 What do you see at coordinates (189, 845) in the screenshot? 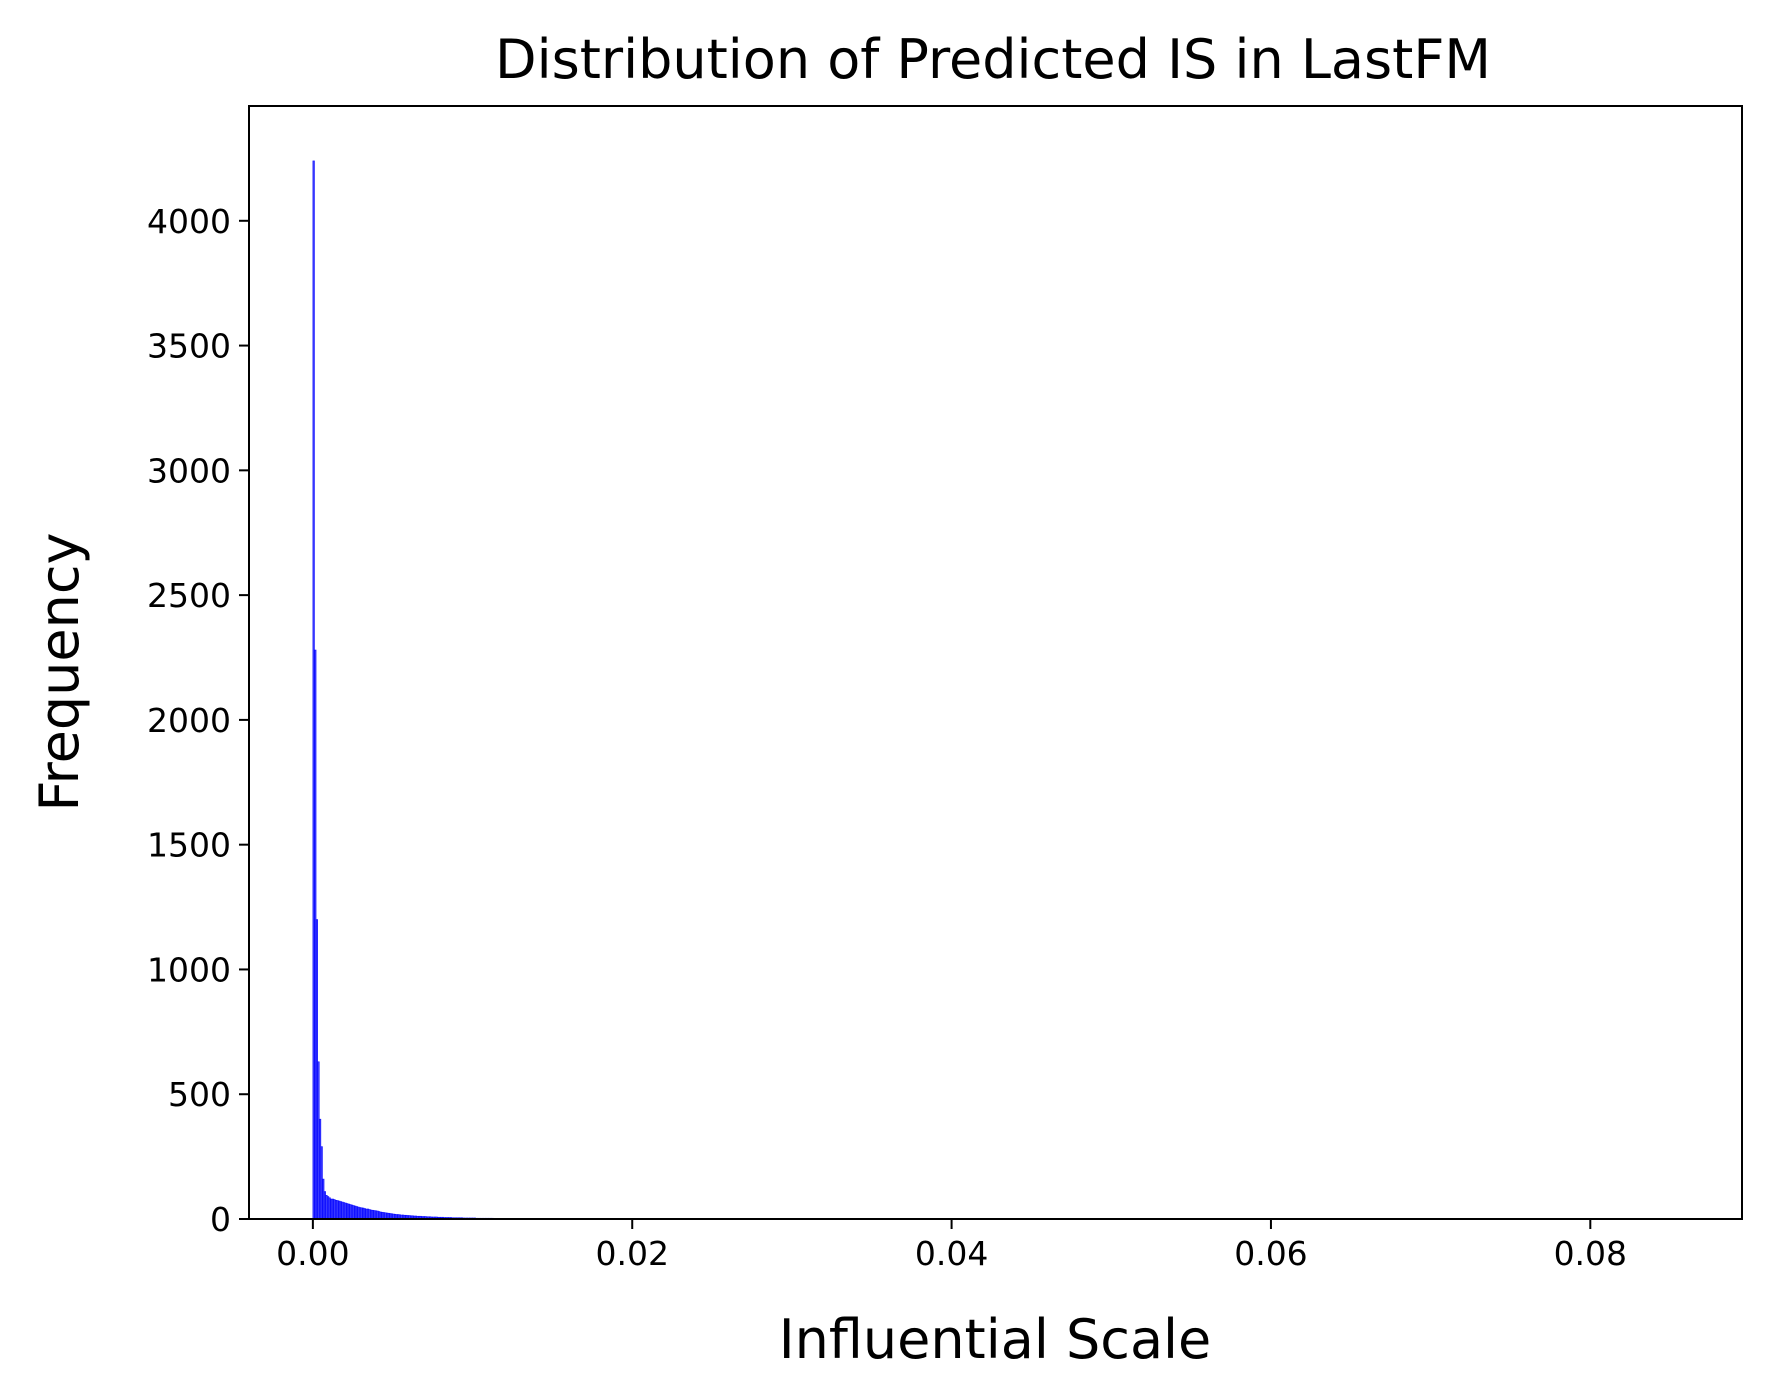
I see `y-tick-label: 1500` at bounding box center [189, 845].